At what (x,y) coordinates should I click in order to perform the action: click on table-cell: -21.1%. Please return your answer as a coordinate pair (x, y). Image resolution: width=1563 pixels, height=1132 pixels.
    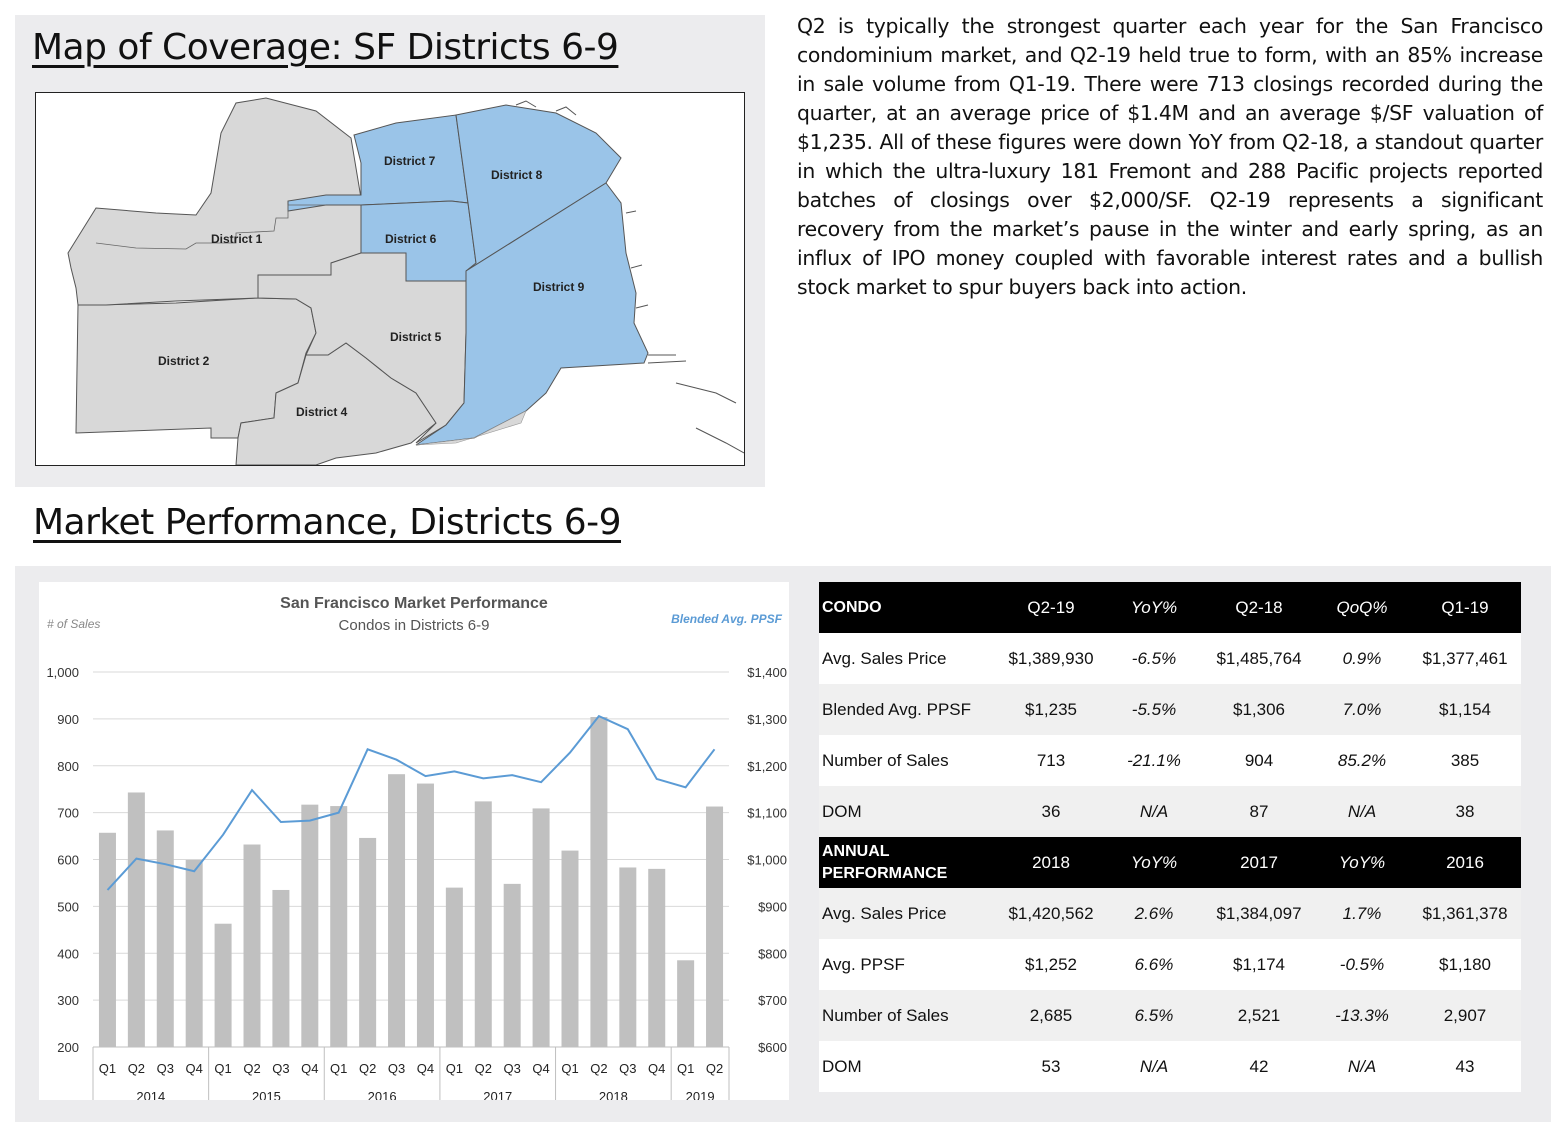
    Looking at the image, I should click on (1154, 760).